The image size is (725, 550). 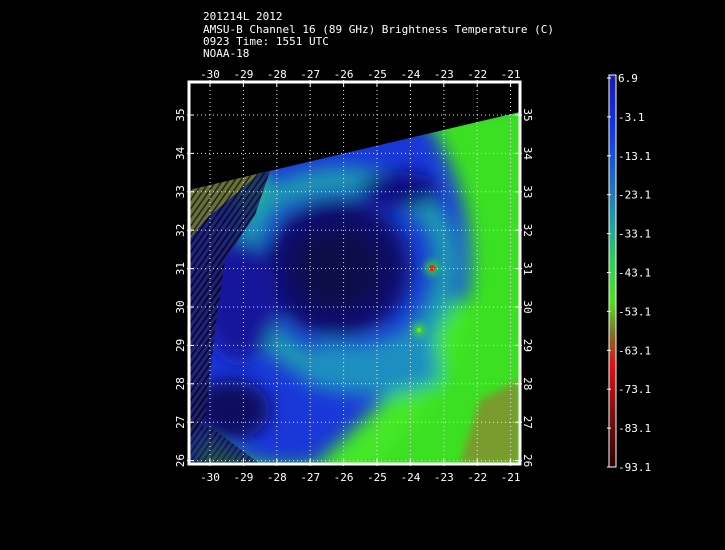 I want to click on colorbar-gradient, so click(x=612, y=271).